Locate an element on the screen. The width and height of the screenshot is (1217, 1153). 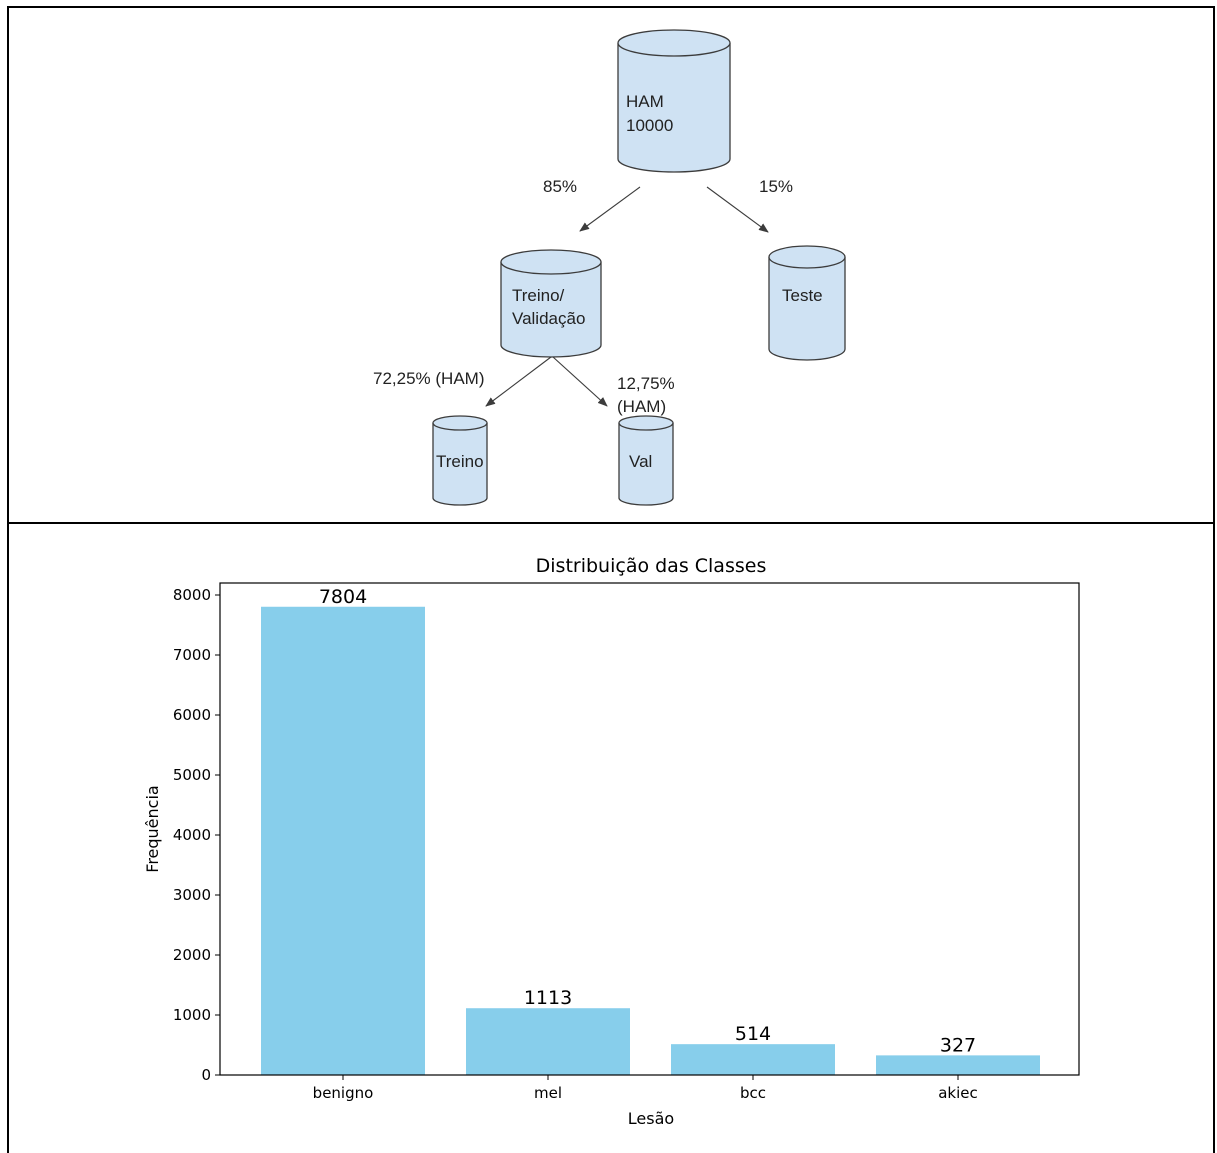
arrow-ham-to-test is located at coordinates (737, 209).